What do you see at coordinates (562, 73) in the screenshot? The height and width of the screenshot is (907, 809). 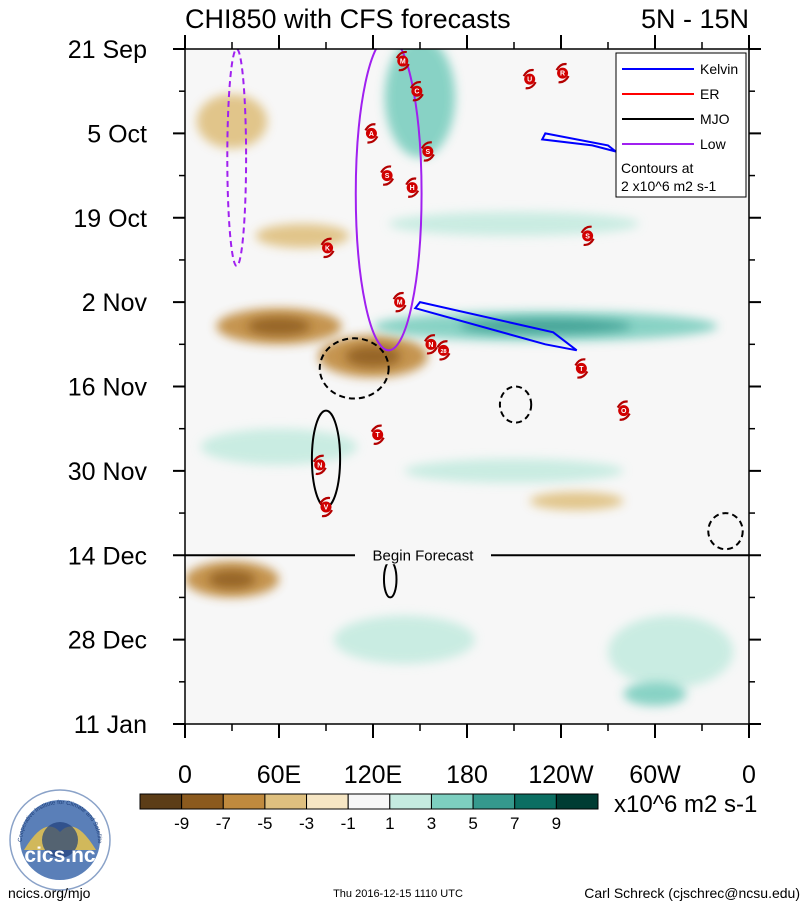 I see `storm-marker: R` at bounding box center [562, 73].